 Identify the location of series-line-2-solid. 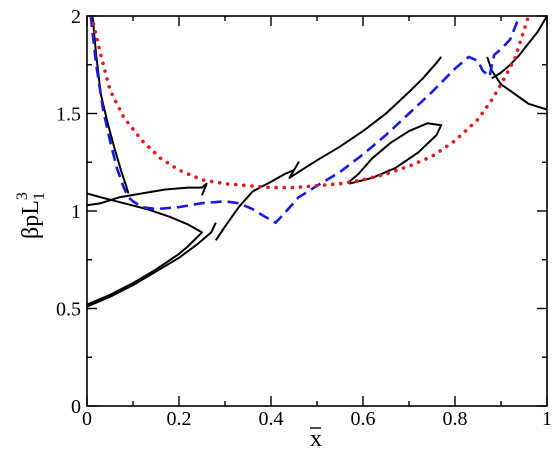
(145, 249).